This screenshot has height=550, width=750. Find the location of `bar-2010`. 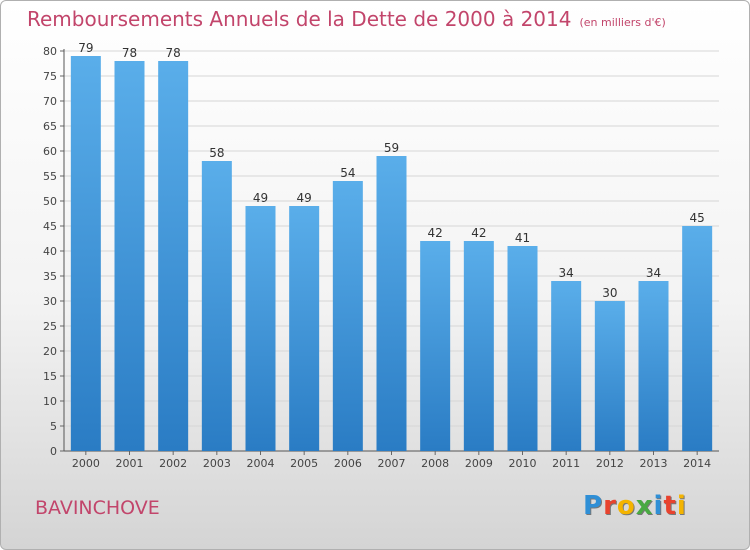

bar-2010 is located at coordinates (522, 348).